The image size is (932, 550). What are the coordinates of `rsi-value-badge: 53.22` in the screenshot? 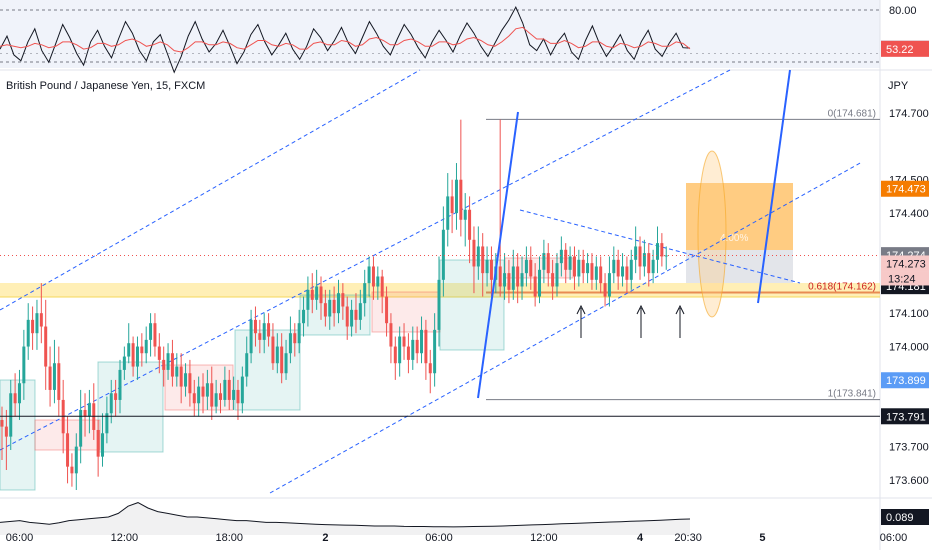 It's located at (900, 50).